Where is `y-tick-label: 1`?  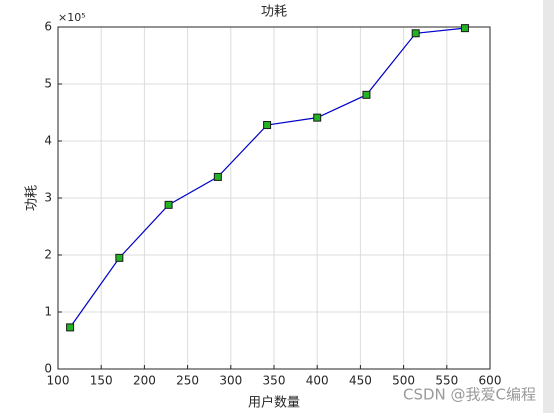 y-tick-label: 1 is located at coordinates (48, 312).